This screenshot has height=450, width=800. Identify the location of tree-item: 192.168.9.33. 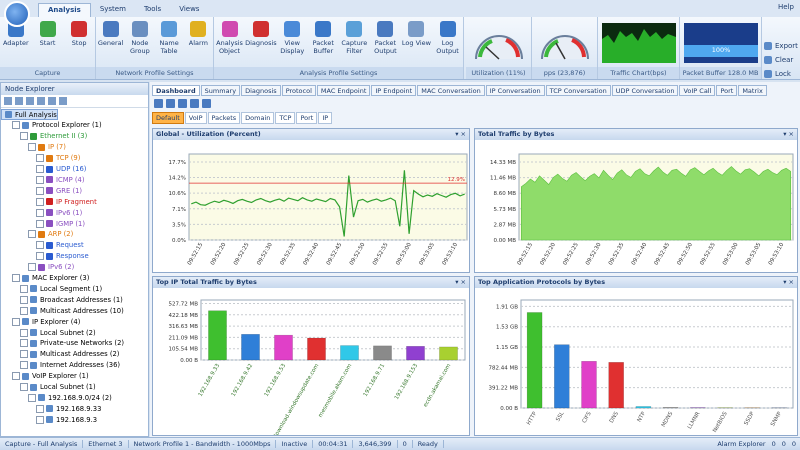
(51, 408).